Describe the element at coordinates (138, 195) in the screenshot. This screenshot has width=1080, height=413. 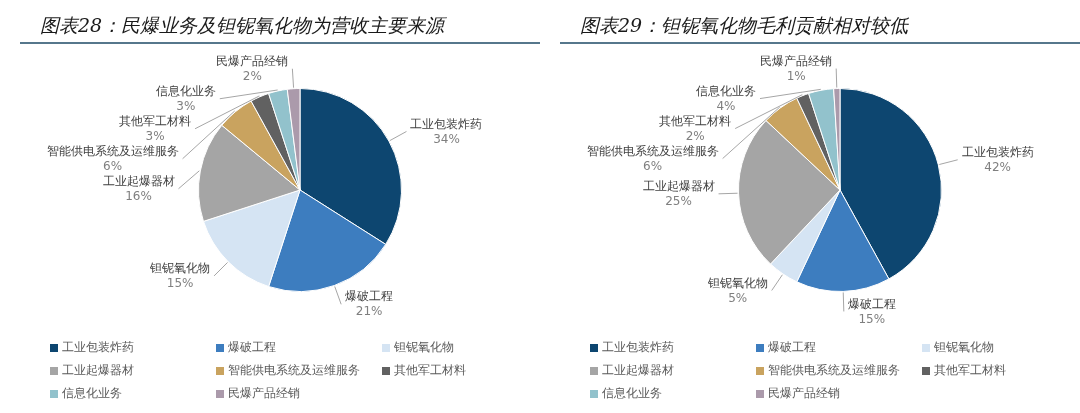
I see `data-label: 16%` at that location.